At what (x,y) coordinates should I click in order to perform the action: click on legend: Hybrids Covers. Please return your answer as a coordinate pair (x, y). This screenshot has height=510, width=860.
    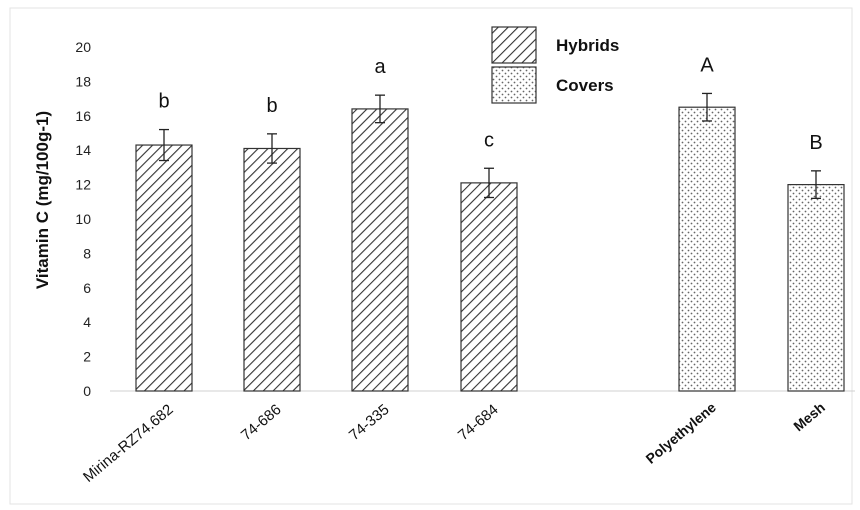
    Looking at the image, I should click on (555, 65).